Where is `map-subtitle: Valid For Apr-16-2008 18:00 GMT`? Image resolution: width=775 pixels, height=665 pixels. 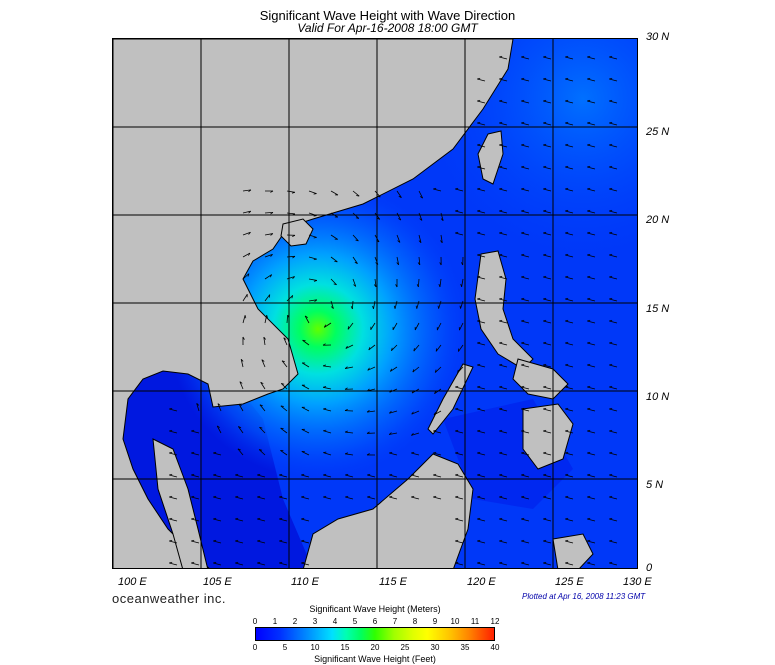
map-subtitle: Valid For Apr-16-2008 18:00 GMT is located at coordinates (387, 28).